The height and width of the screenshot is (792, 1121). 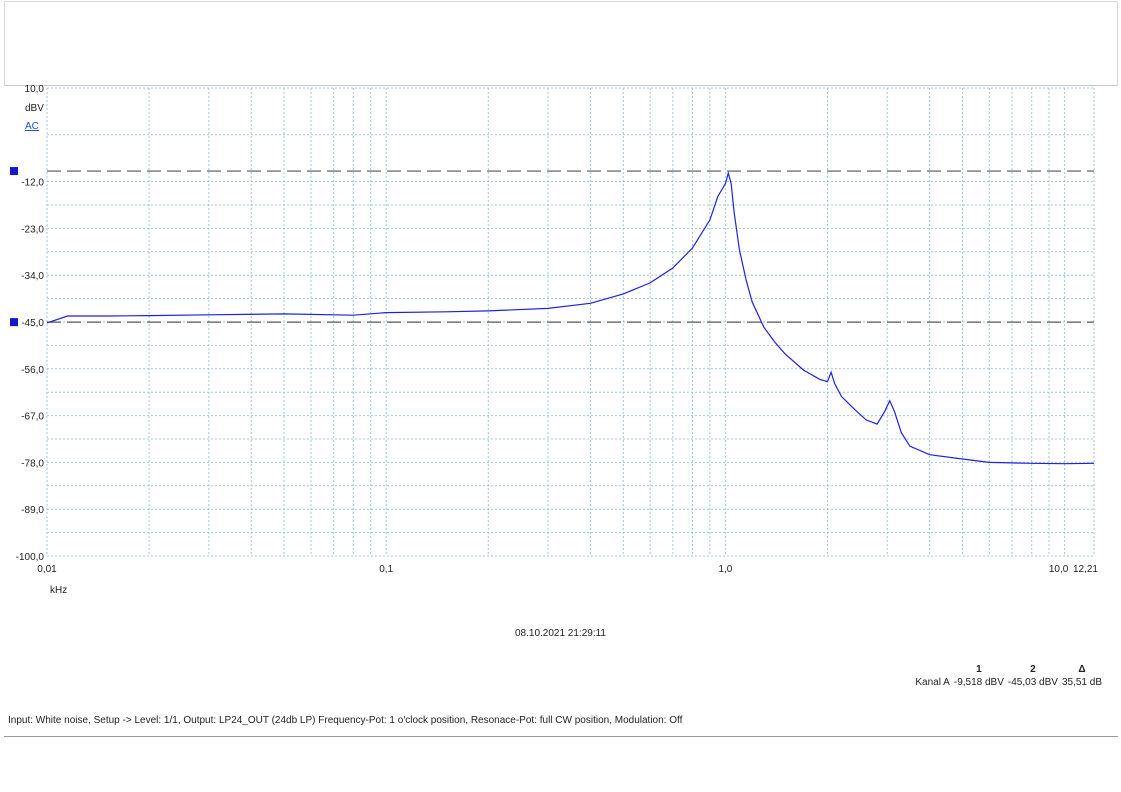 What do you see at coordinates (1033, 669) in the screenshot?
I see `readout-header-2: 2` at bounding box center [1033, 669].